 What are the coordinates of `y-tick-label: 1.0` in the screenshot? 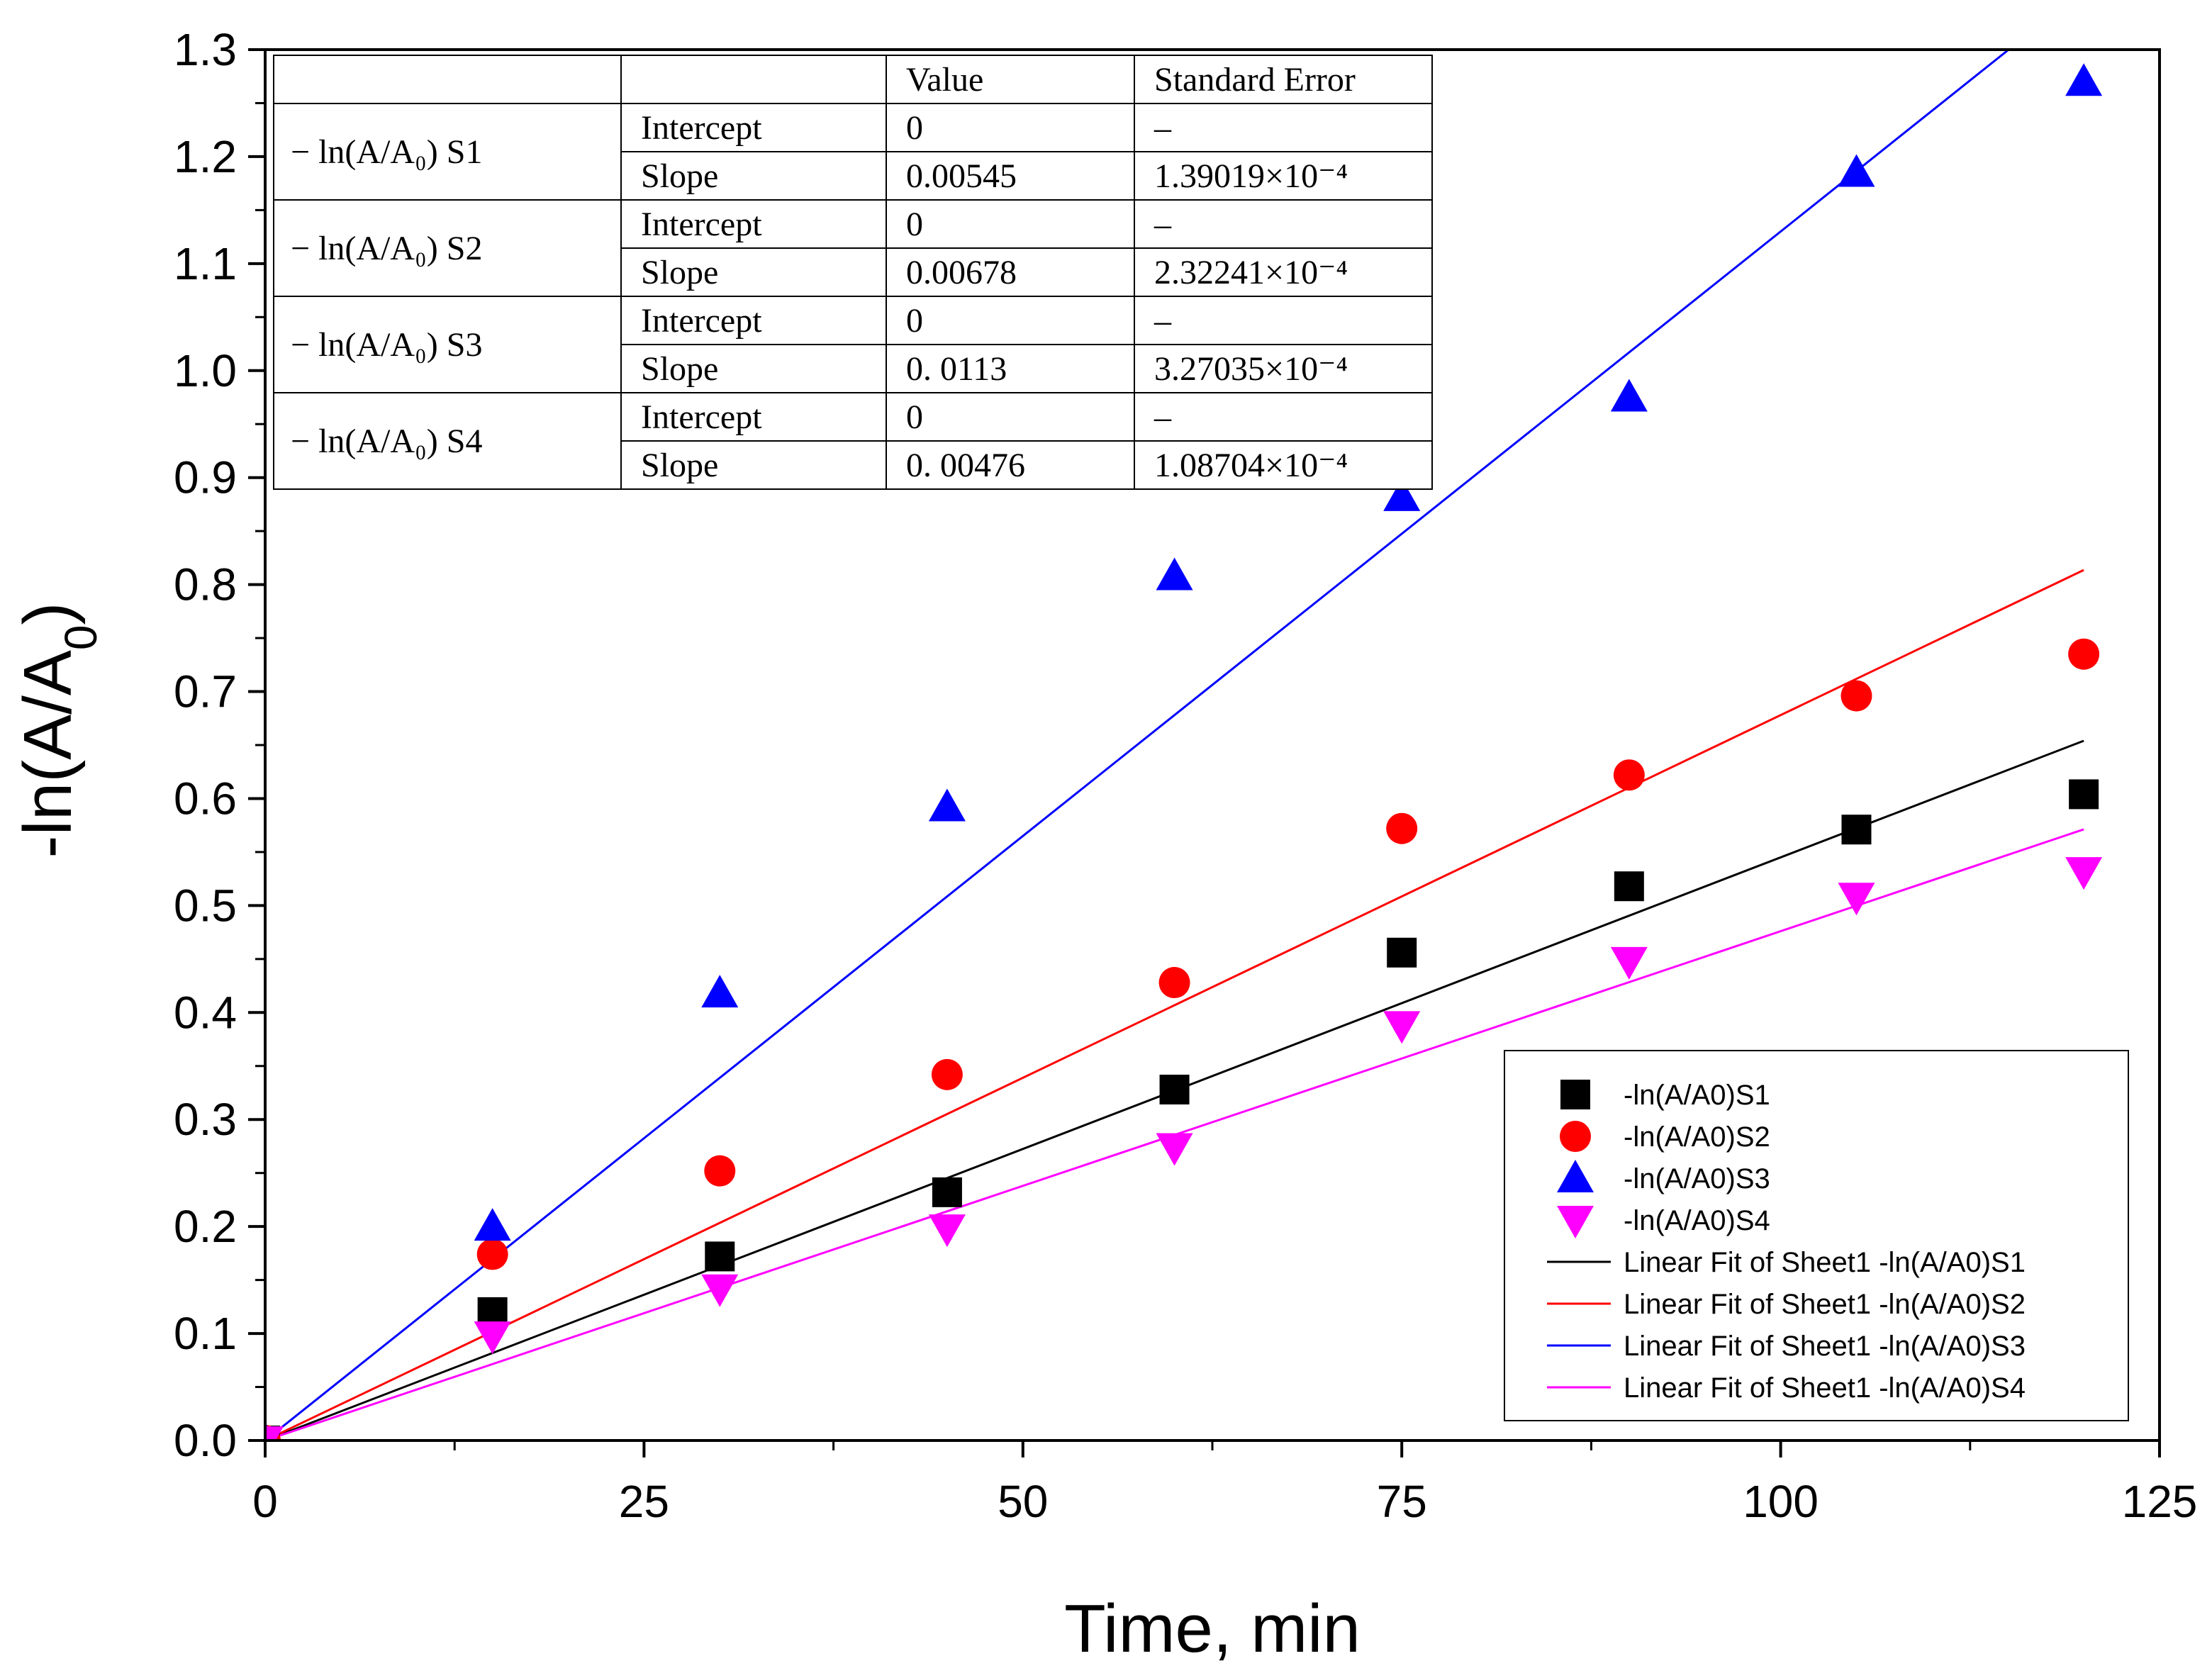 It's located at (206, 370).